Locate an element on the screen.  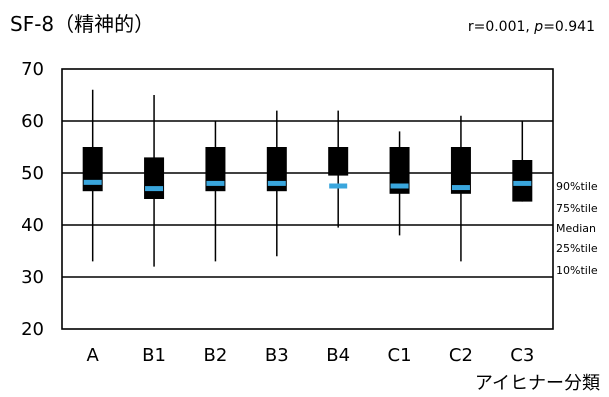
category-label: C1 is located at coordinates (400, 355).